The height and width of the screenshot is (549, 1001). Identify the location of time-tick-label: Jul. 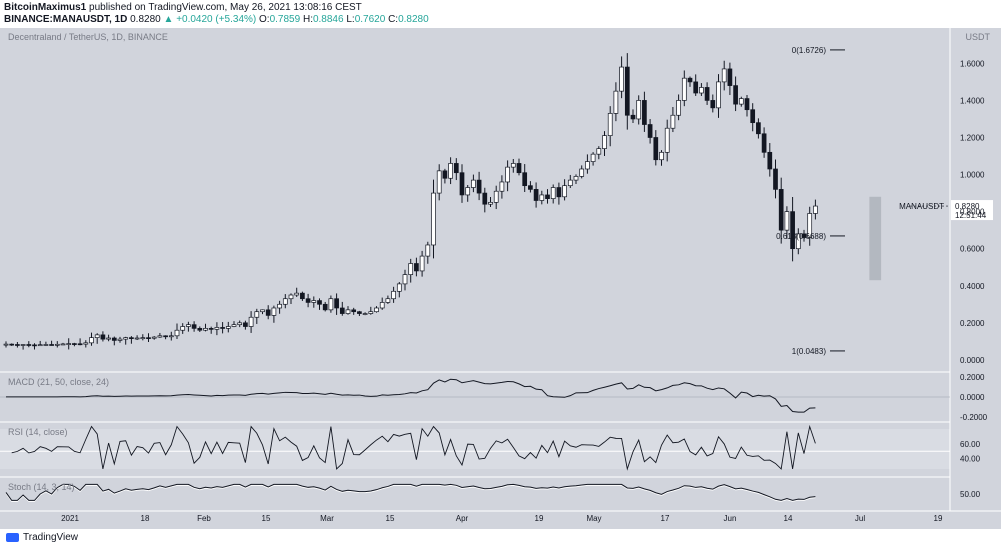
(860, 518).